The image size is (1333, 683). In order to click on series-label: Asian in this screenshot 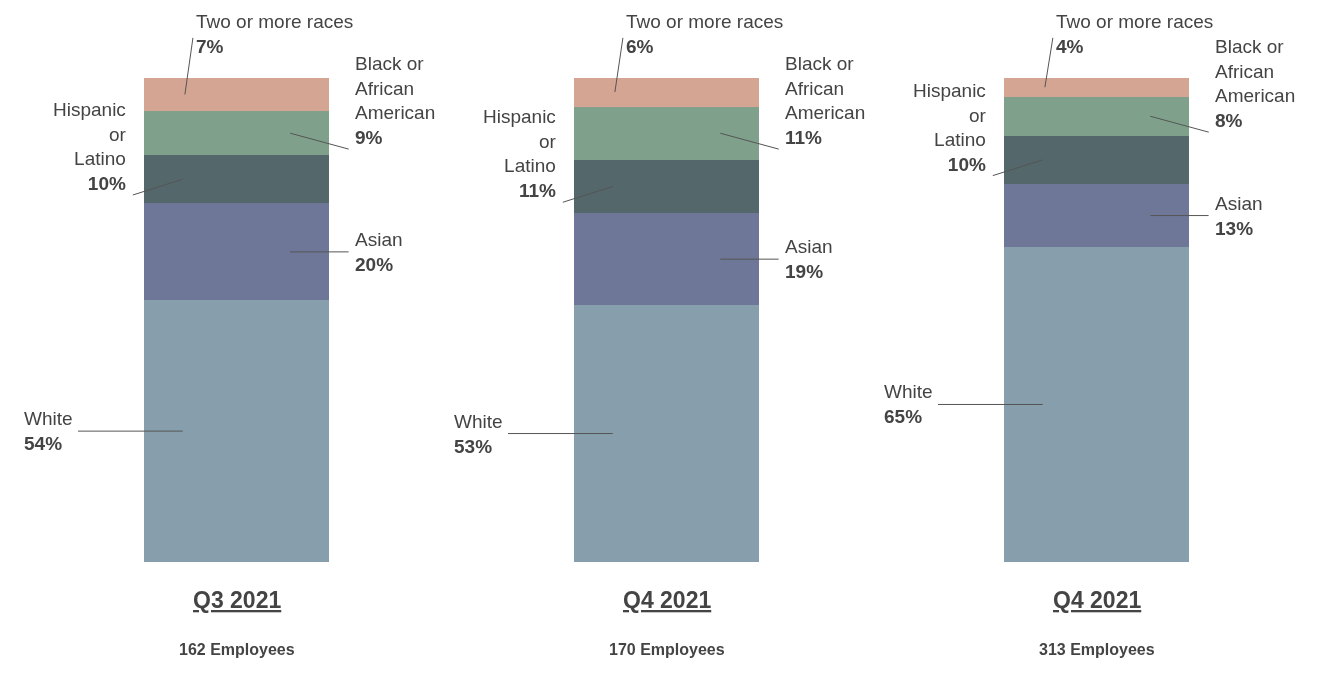, I will do `click(379, 239)`.